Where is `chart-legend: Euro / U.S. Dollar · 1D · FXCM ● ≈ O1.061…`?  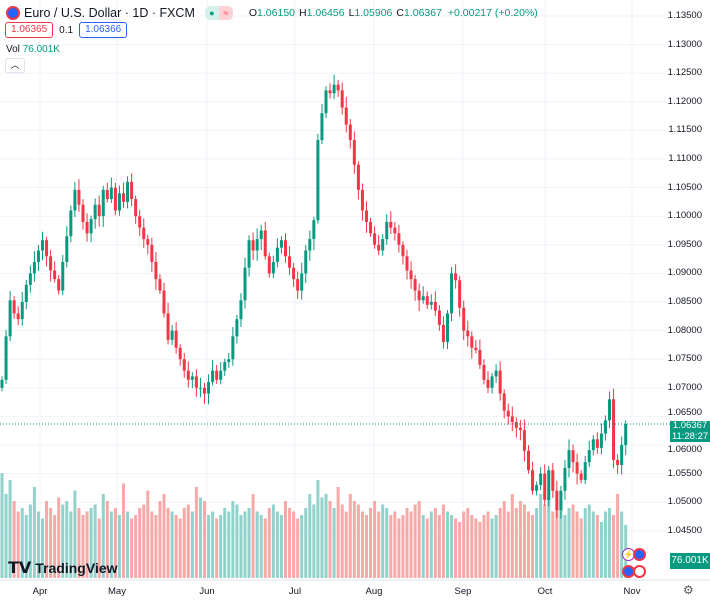
chart-legend: Euro / U.S. Dollar · 1D · FXCM ● ≈ O1.061… is located at coordinates (272, 13).